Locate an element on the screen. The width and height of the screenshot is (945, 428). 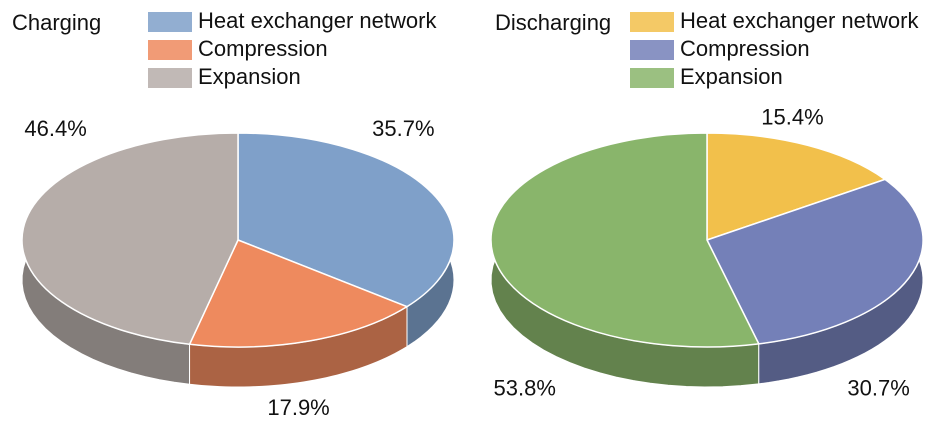
value-label: 53.8% is located at coordinates (525, 387).